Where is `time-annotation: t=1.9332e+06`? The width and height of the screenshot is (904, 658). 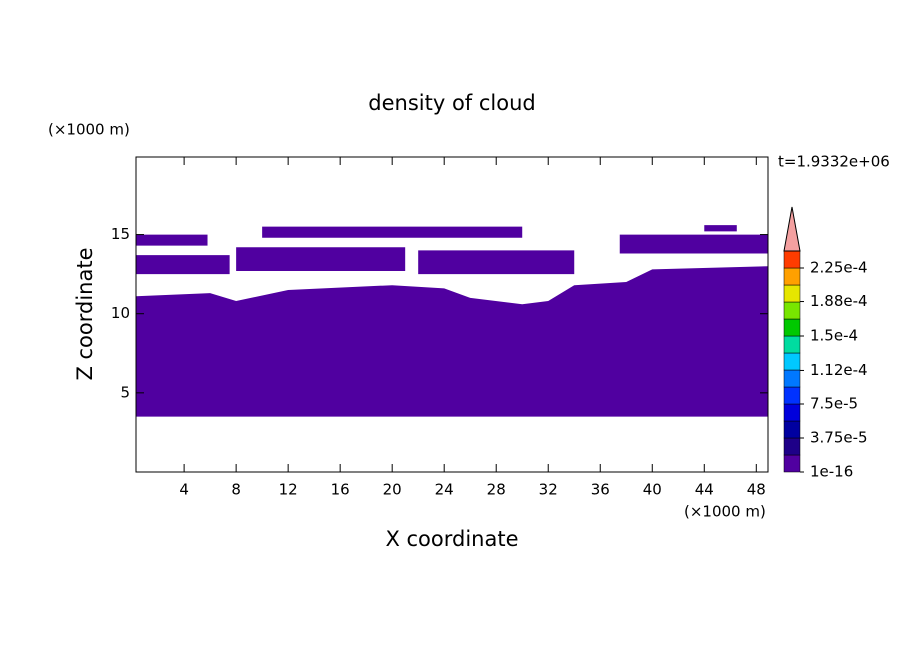
time-annotation: t=1.9332e+06 is located at coordinates (834, 162).